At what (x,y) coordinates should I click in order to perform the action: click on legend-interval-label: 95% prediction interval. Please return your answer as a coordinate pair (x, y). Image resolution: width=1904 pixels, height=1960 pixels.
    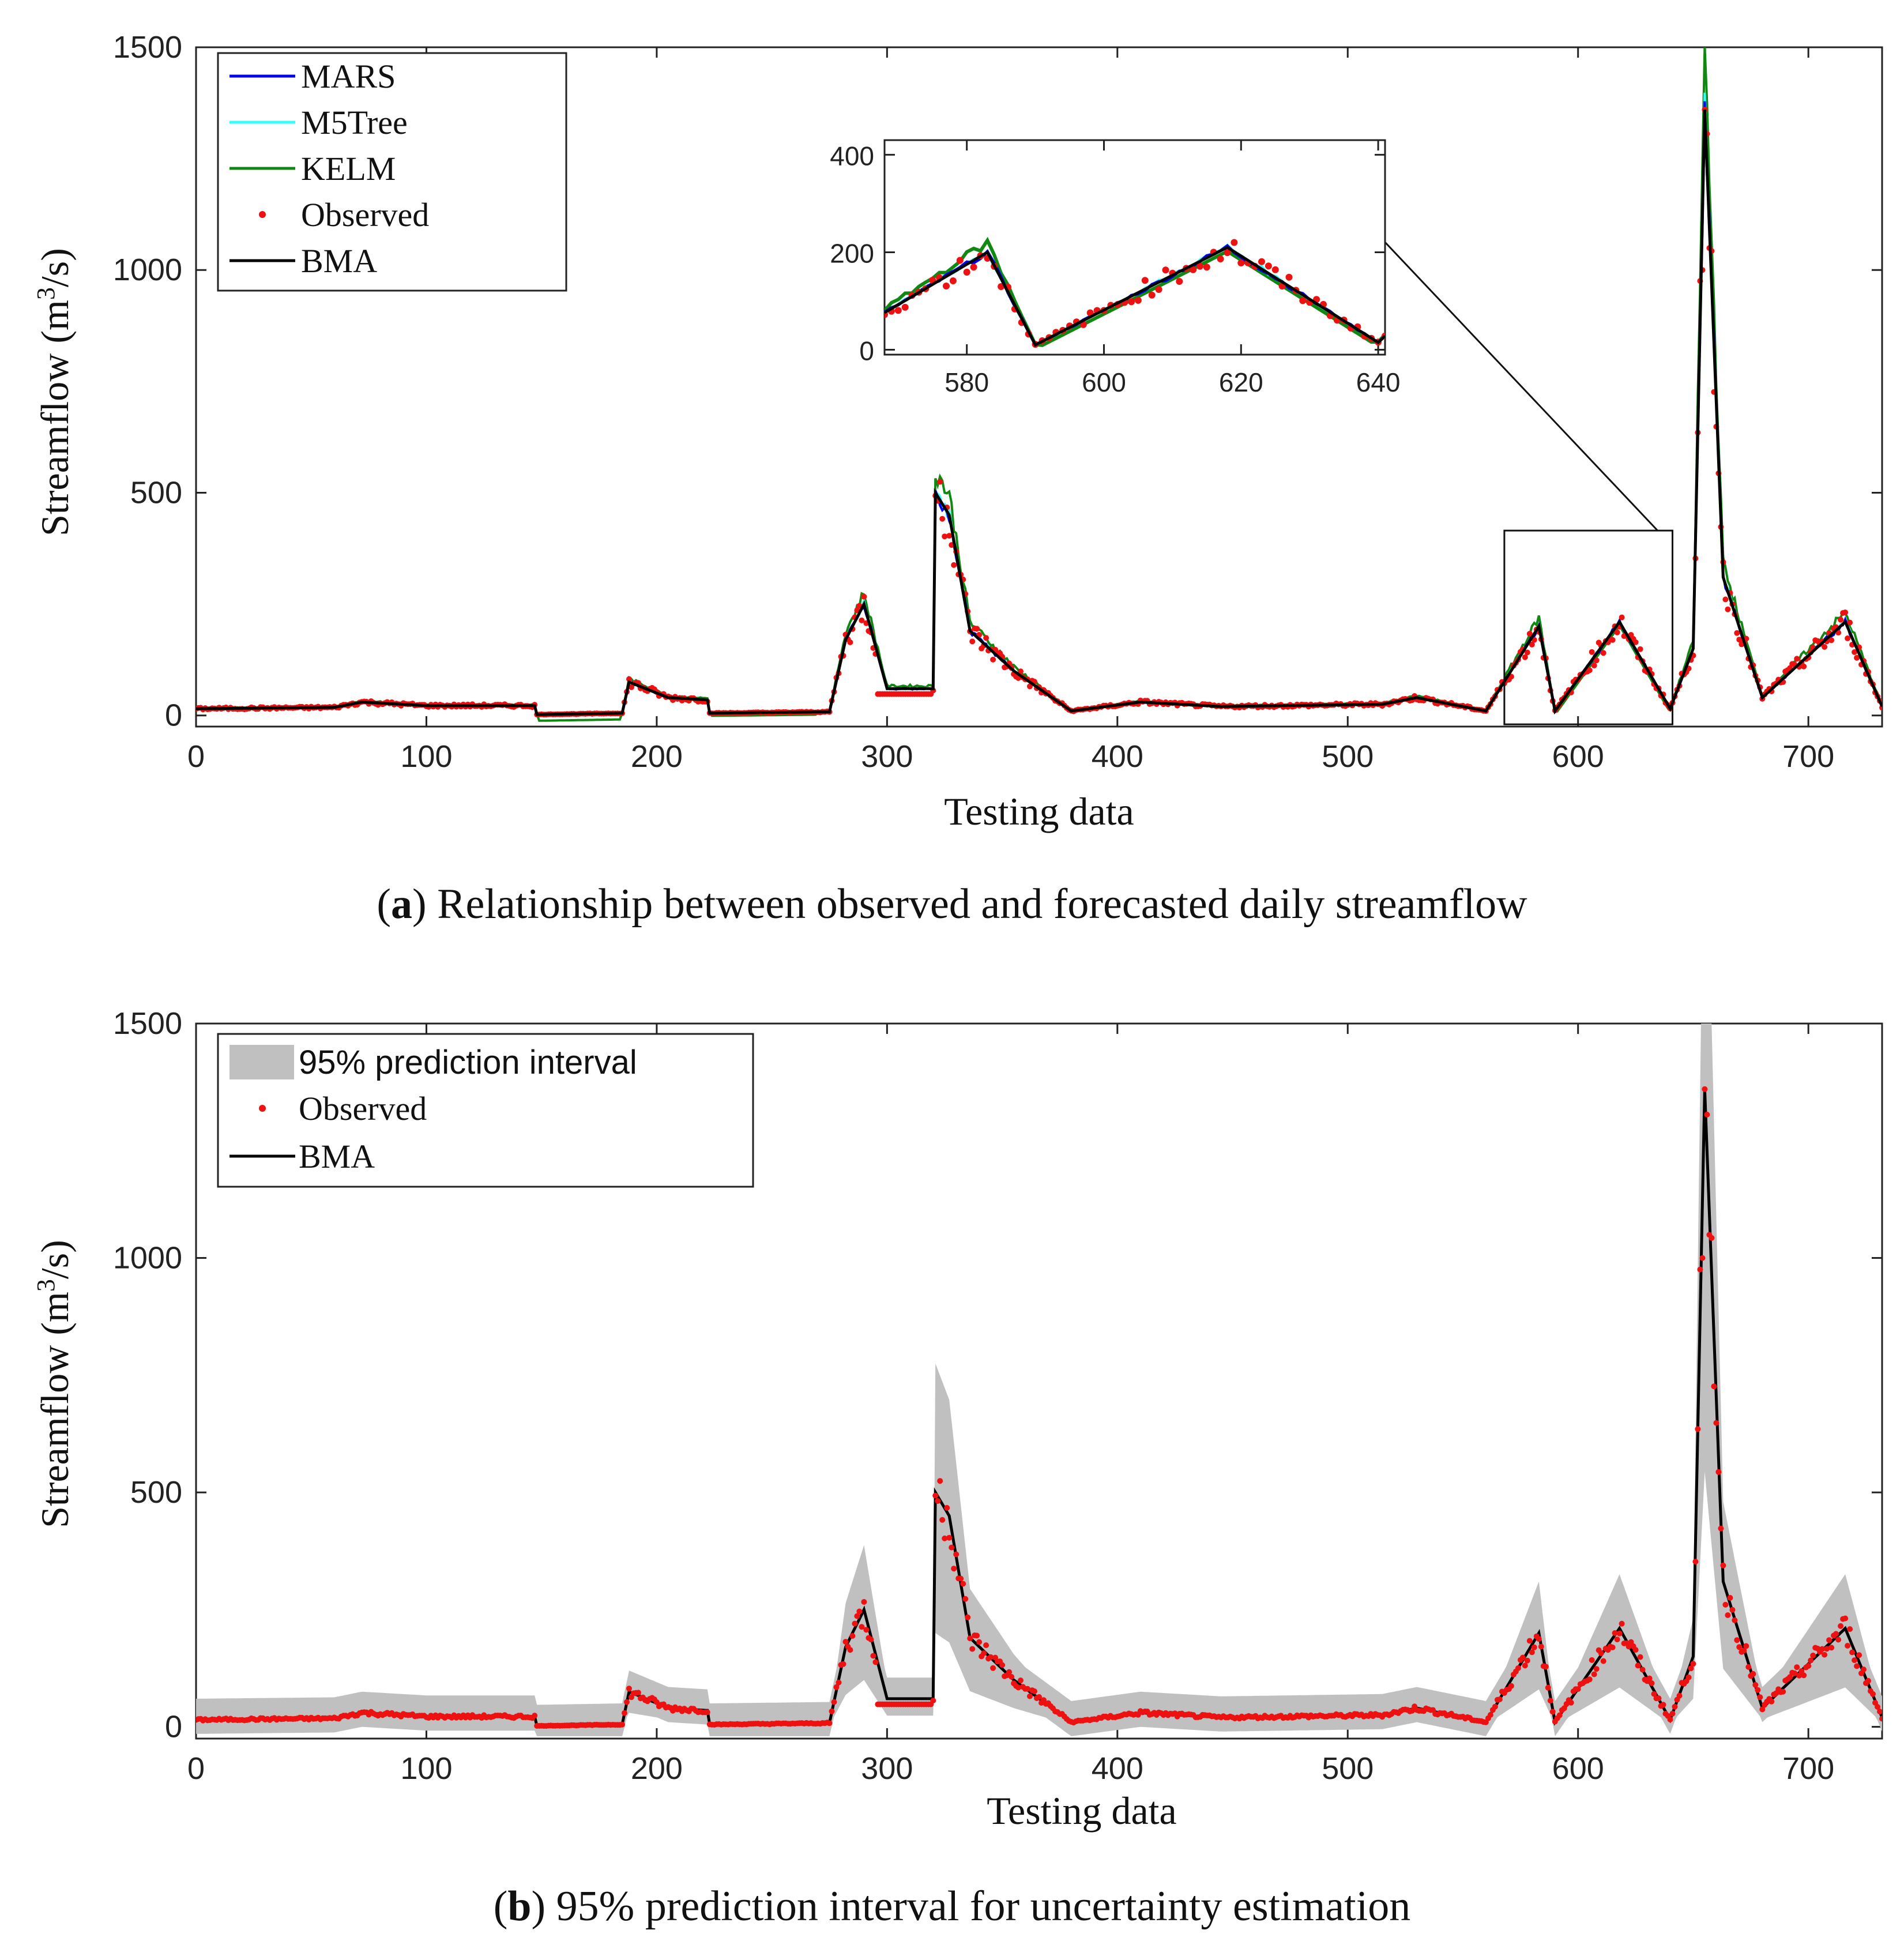
    Looking at the image, I should click on (468, 1062).